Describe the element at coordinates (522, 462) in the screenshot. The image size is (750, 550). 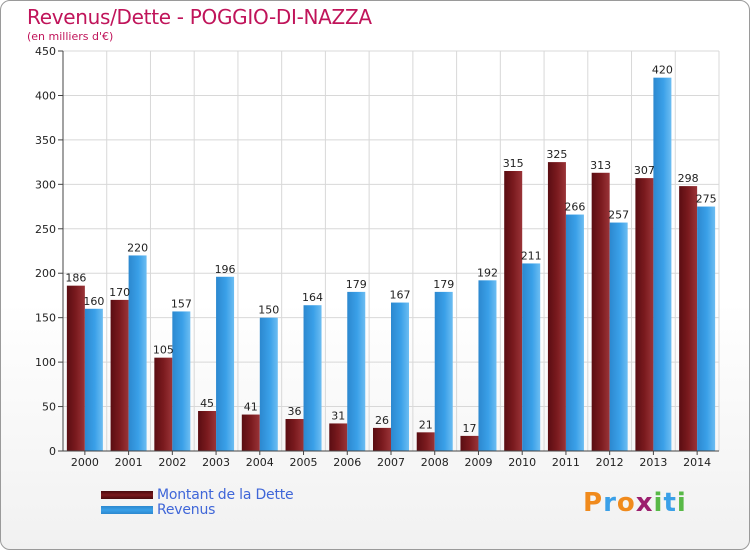
I see `x-tick-label: 2010` at that location.